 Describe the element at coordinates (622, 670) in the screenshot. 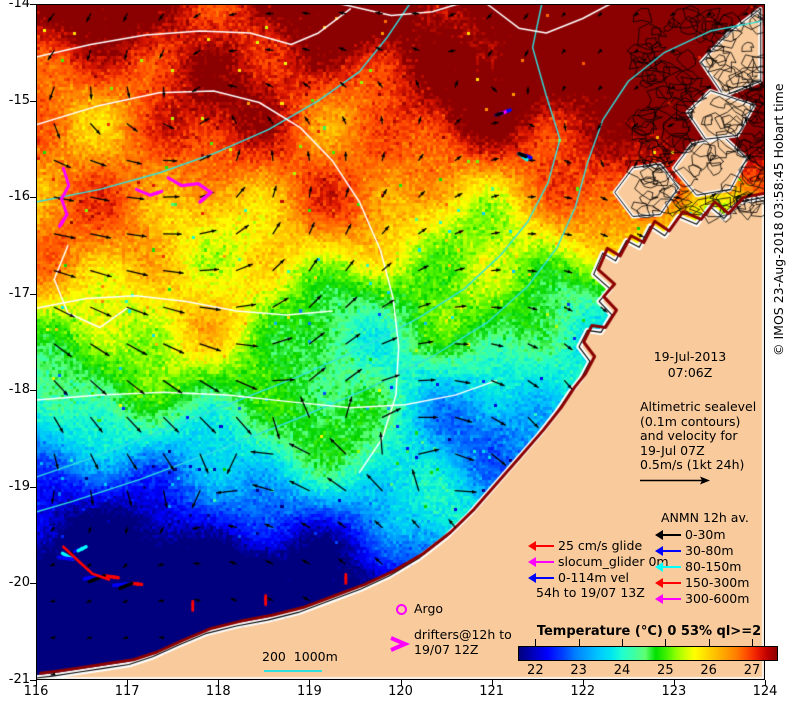

I see `colorbar-tick-label: 24` at that location.